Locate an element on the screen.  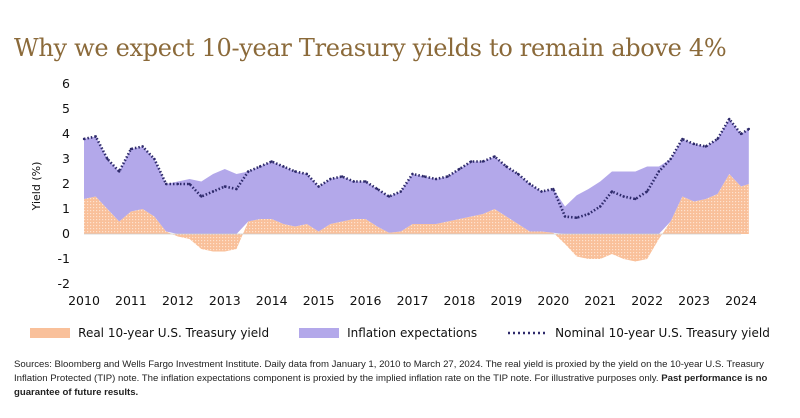
y-axis-label: Yield (%) is located at coordinates (36, 187).